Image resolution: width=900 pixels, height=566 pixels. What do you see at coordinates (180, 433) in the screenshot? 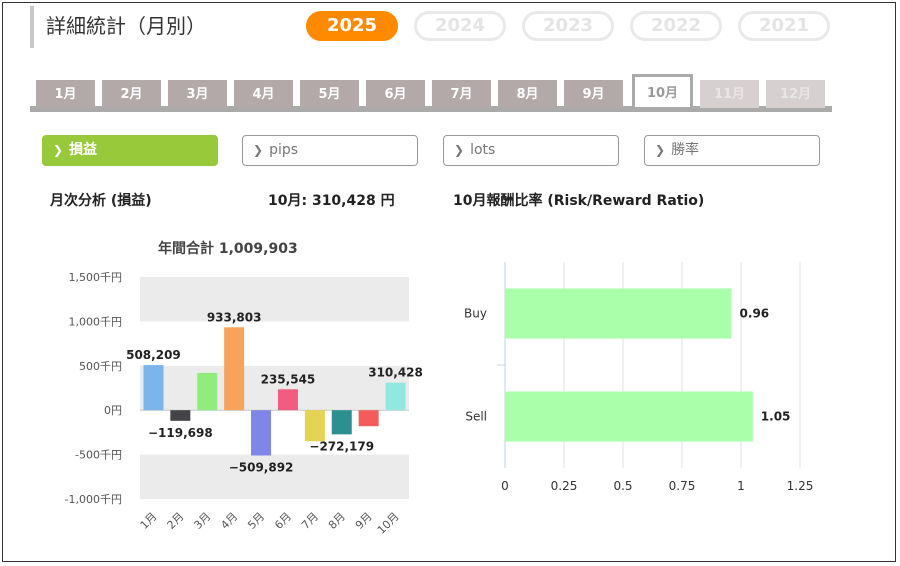
I see `data-label: −119,698` at bounding box center [180, 433].